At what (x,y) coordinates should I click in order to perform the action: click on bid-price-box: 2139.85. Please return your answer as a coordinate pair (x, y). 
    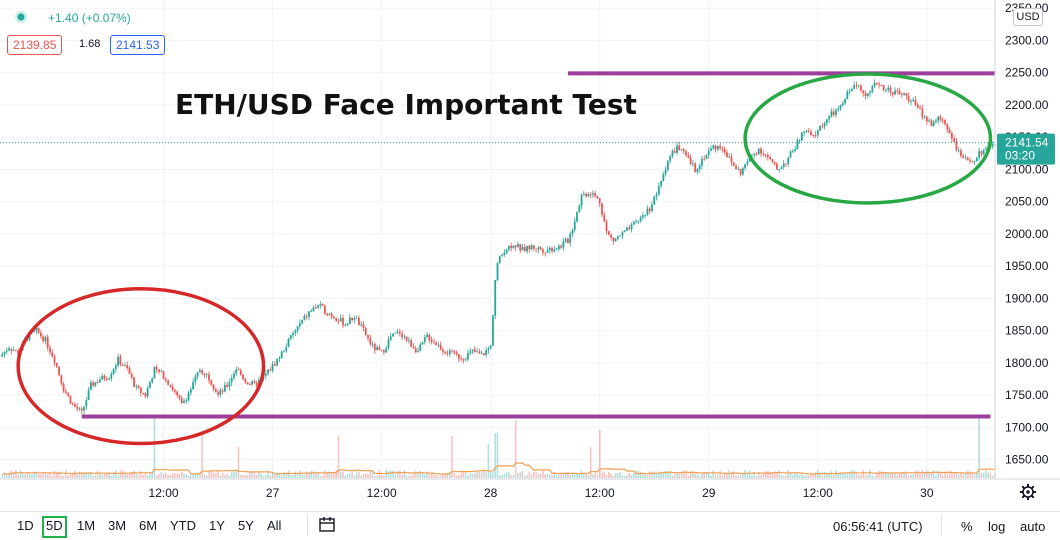
    Looking at the image, I should click on (35, 45).